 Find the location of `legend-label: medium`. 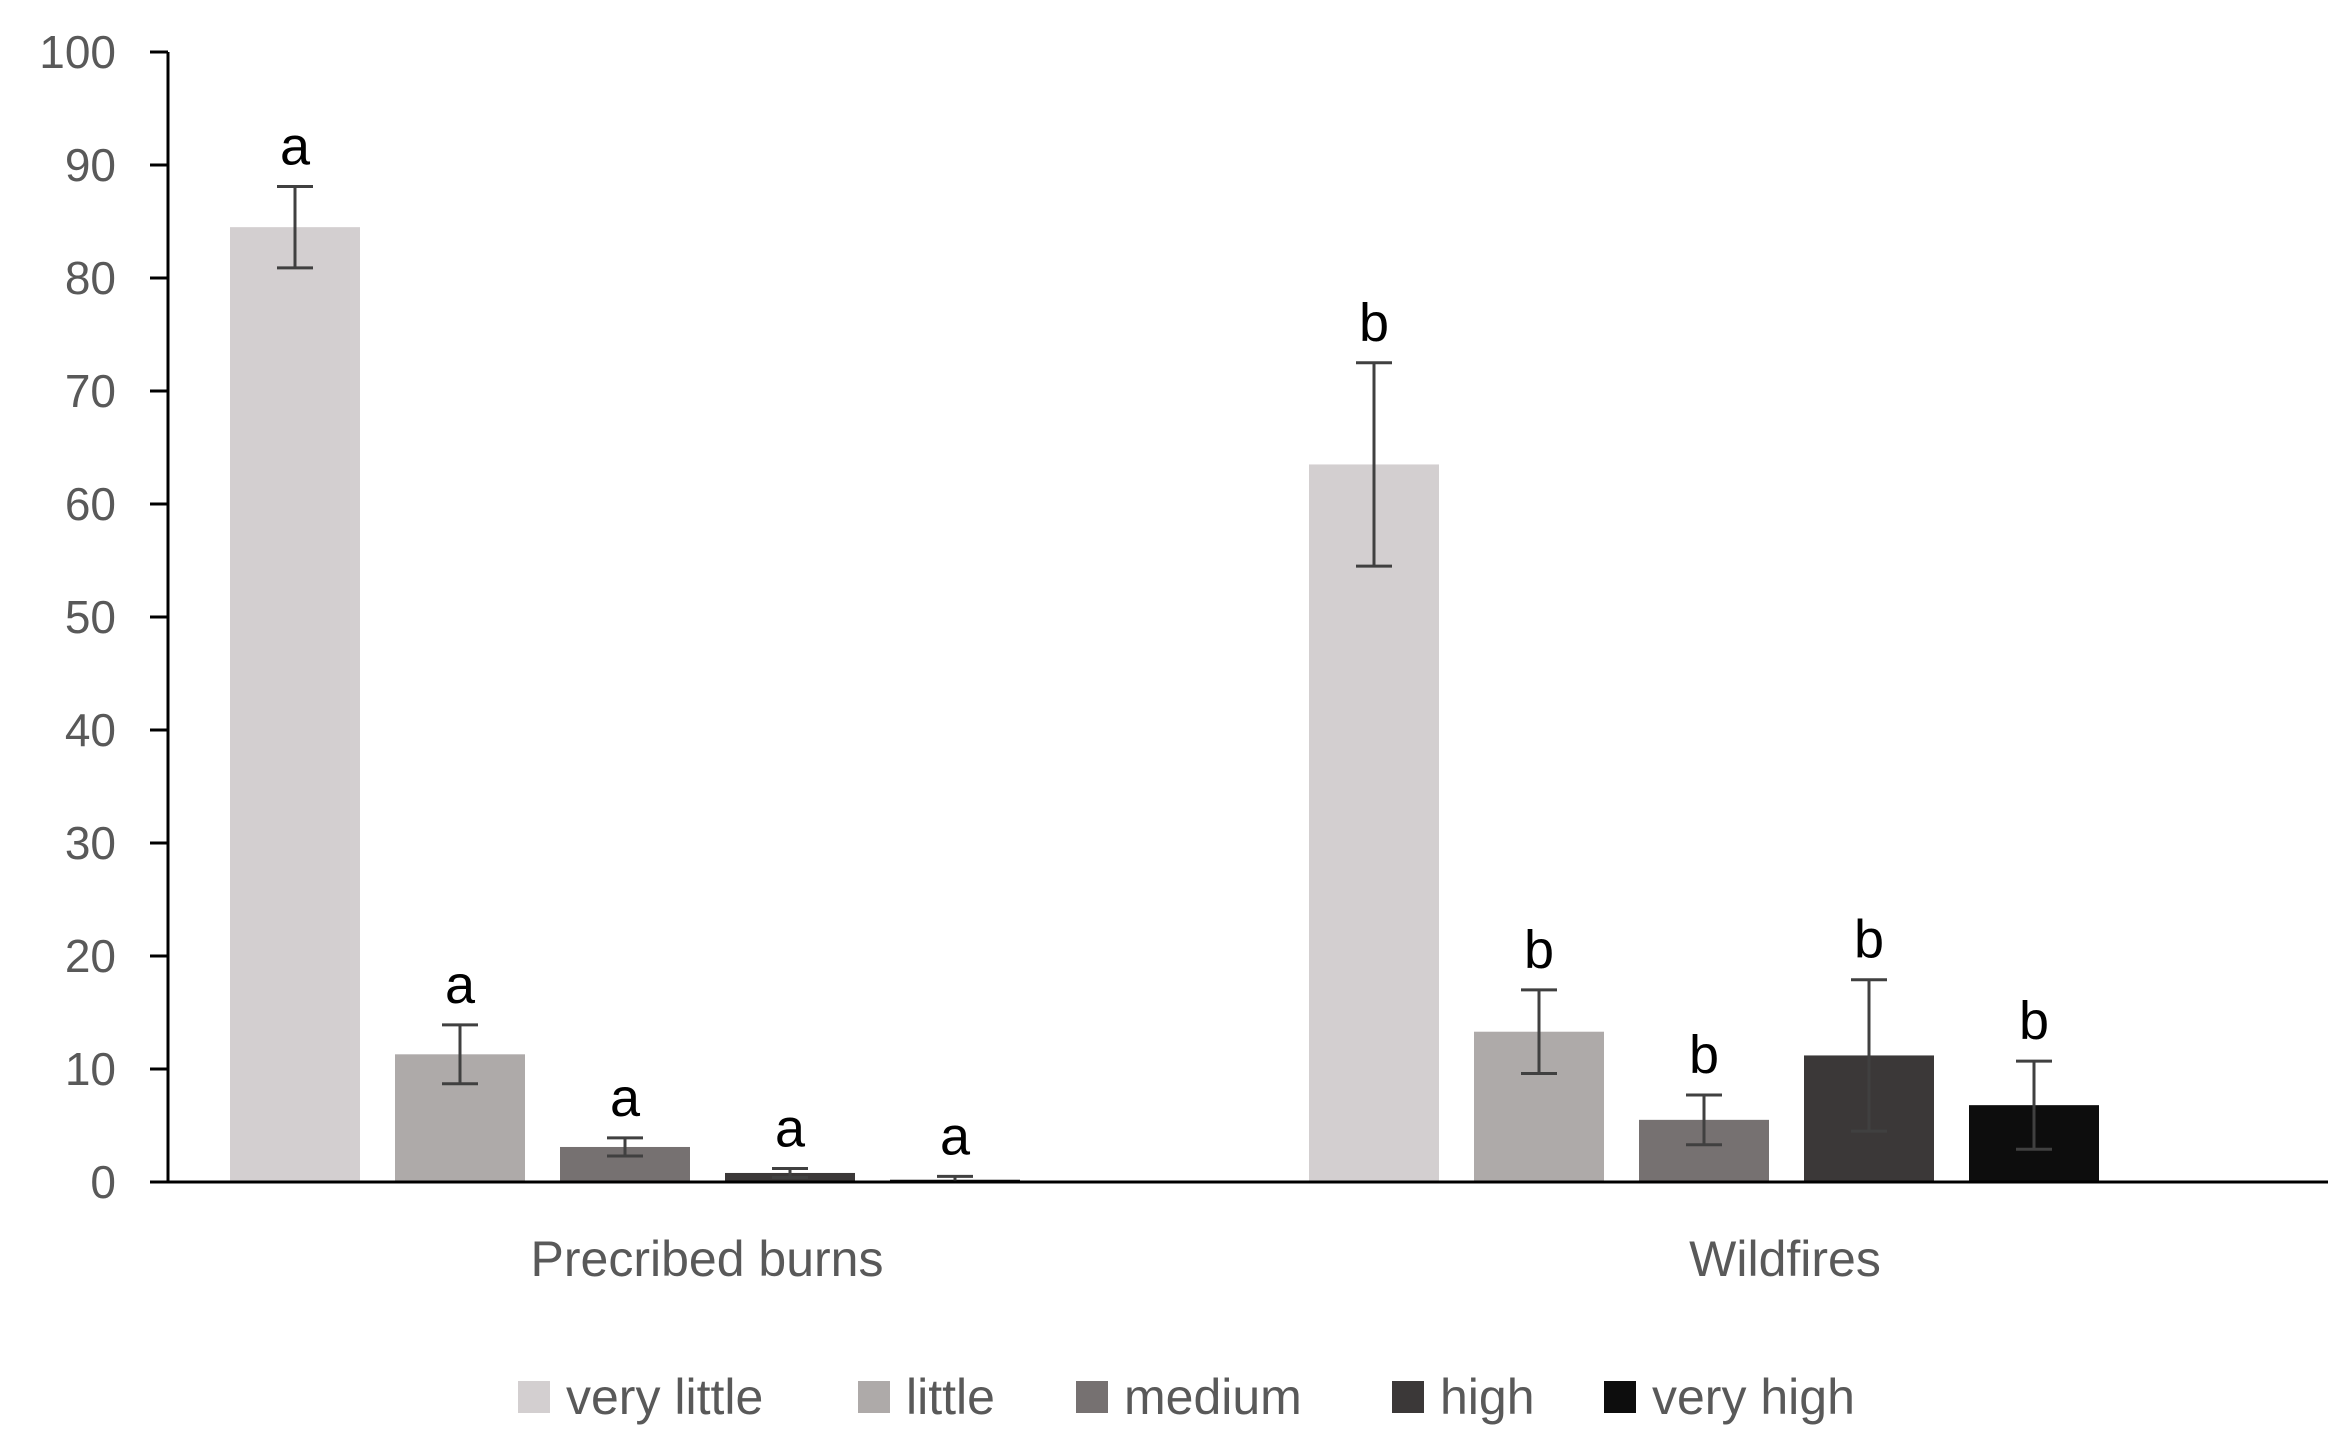

legend-label: medium is located at coordinates (1213, 1397).